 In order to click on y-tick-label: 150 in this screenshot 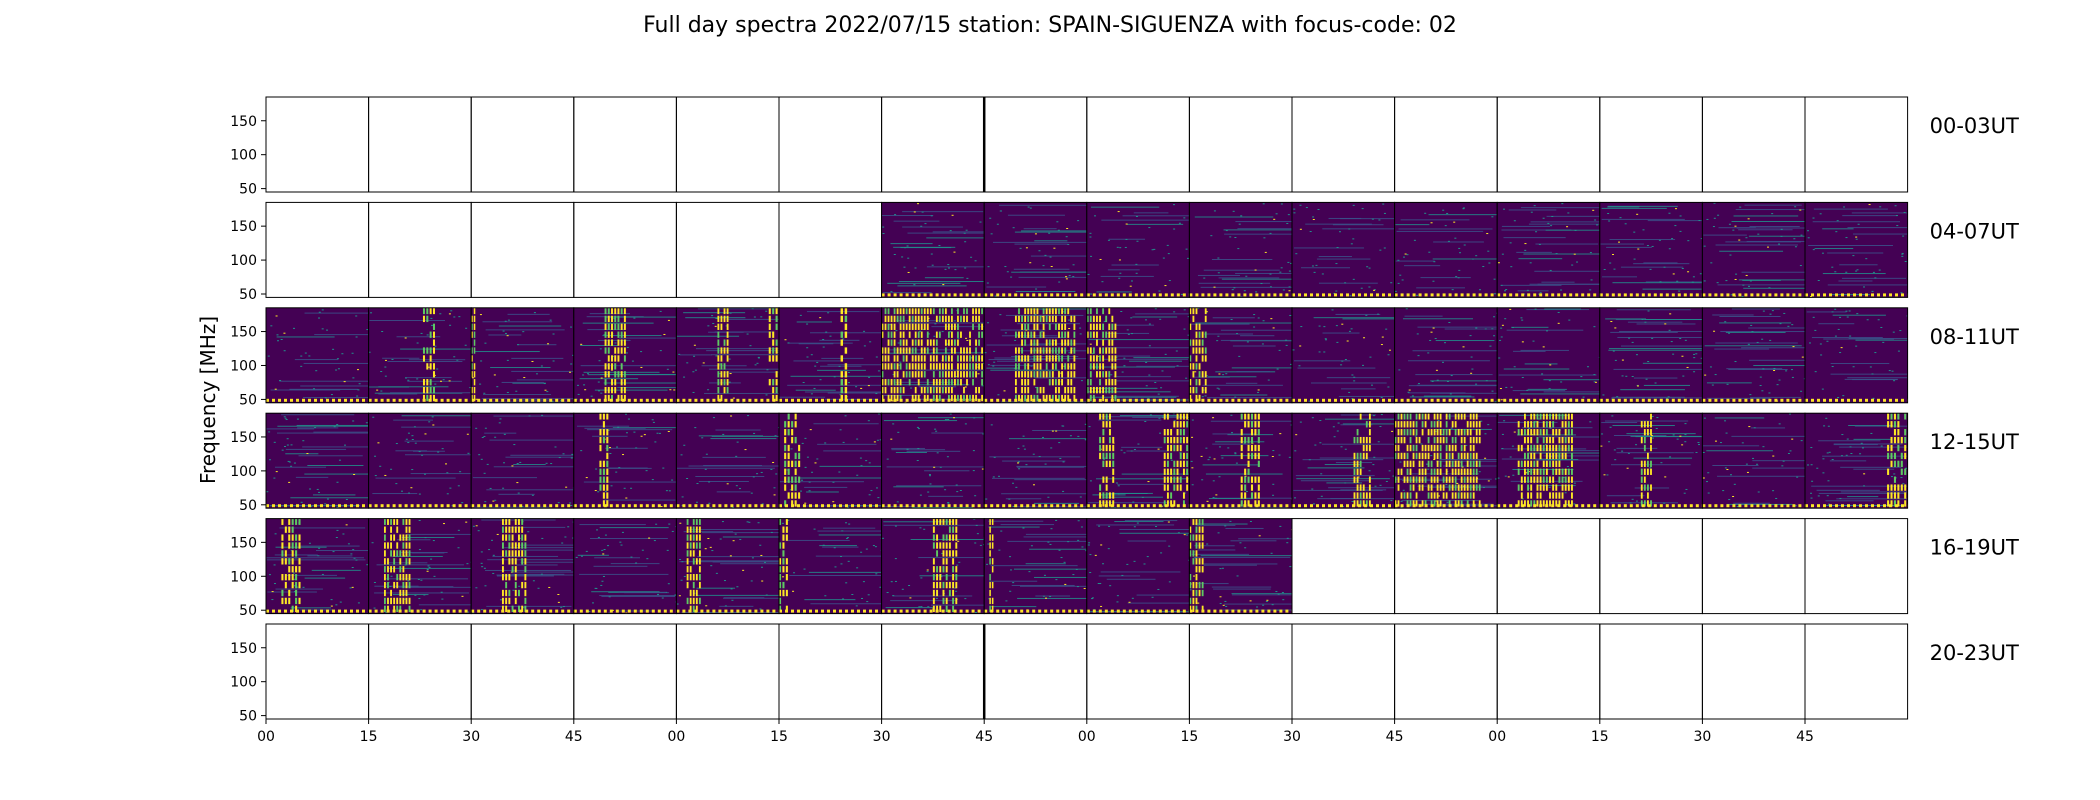, I will do `click(243, 438)`.